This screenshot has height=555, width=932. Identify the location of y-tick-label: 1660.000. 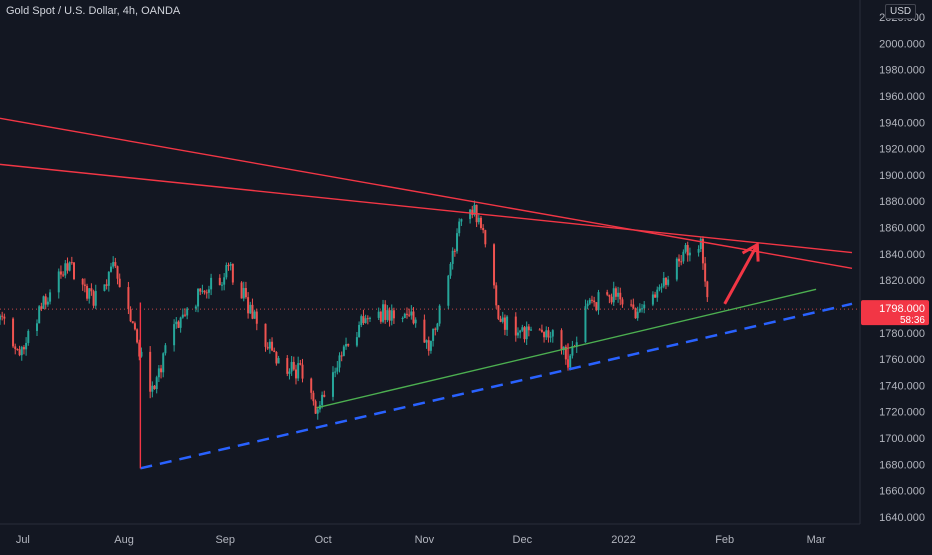
(902, 492).